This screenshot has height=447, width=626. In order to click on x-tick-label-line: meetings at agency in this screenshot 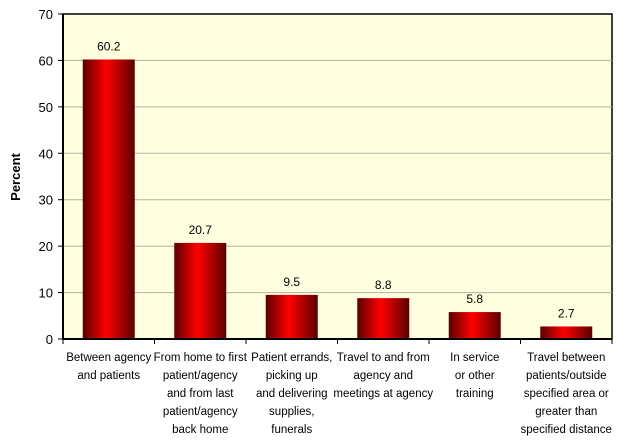, I will do `click(383, 394)`.